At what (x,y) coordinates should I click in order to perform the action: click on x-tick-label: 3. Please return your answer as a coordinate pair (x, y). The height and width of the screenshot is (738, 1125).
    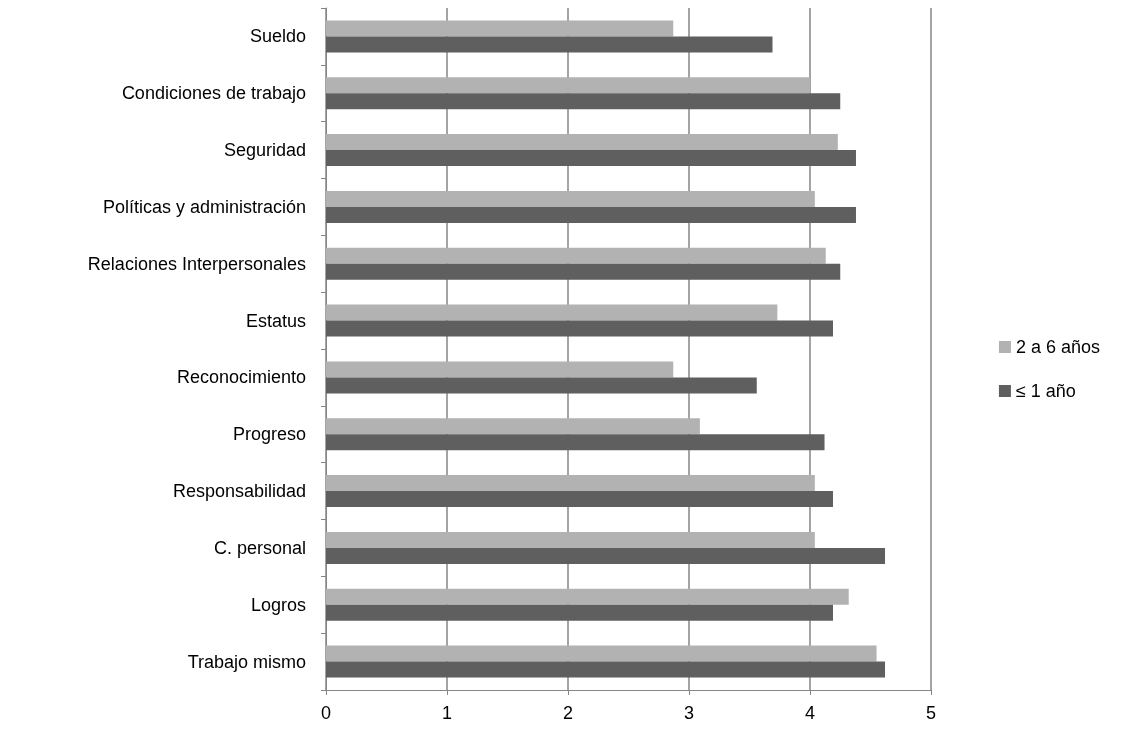
    Looking at the image, I should click on (689, 713).